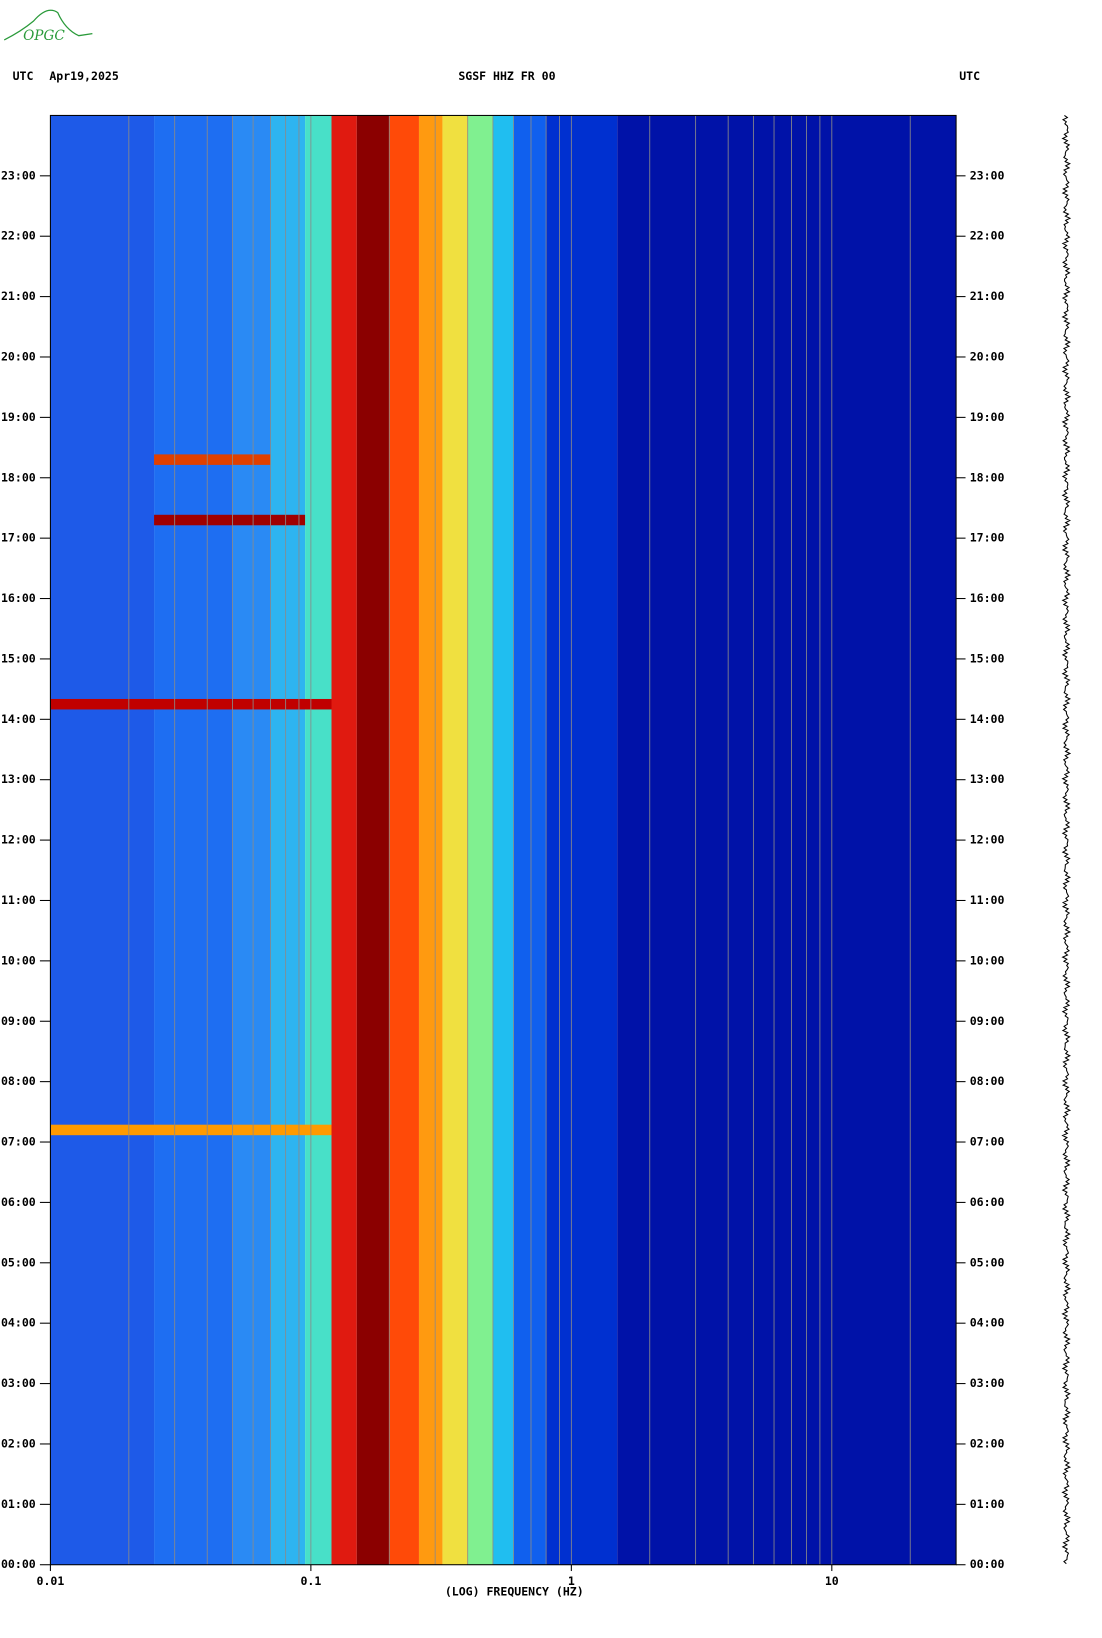 The image size is (1102, 1638). What do you see at coordinates (987, 538) in the screenshot?
I see `y-tick-label-right: 17:00` at bounding box center [987, 538].